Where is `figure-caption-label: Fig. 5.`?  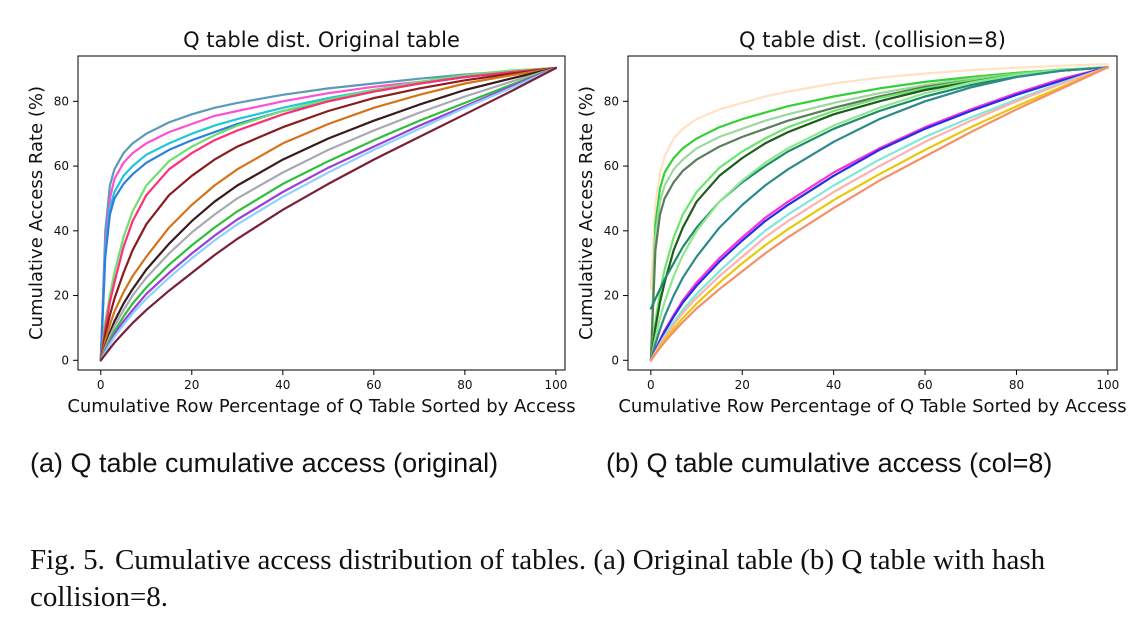
figure-caption-label: Fig. 5. is located at coordinates (67, 560).